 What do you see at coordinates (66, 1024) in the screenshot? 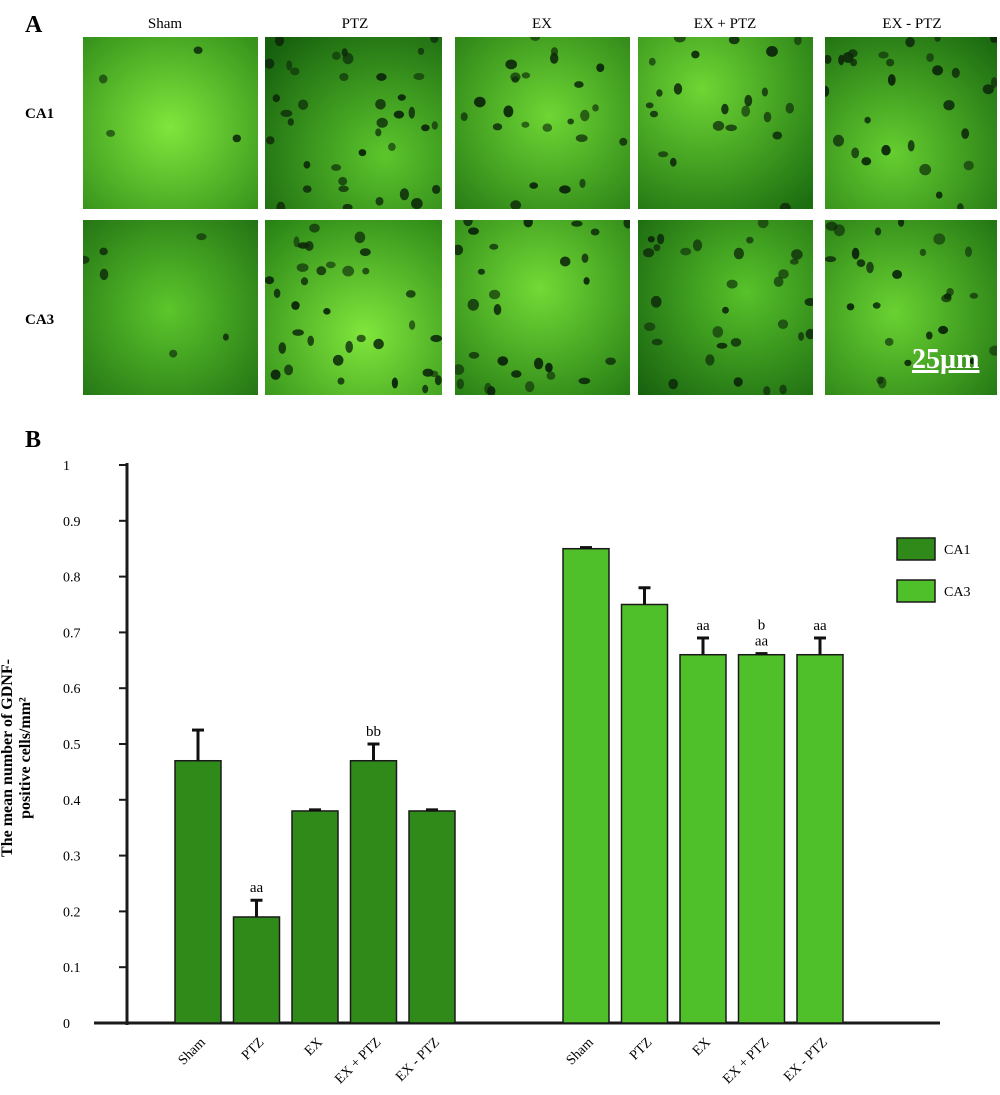
I see `y-tick-label: 0` at bounding box center [66, 1024].